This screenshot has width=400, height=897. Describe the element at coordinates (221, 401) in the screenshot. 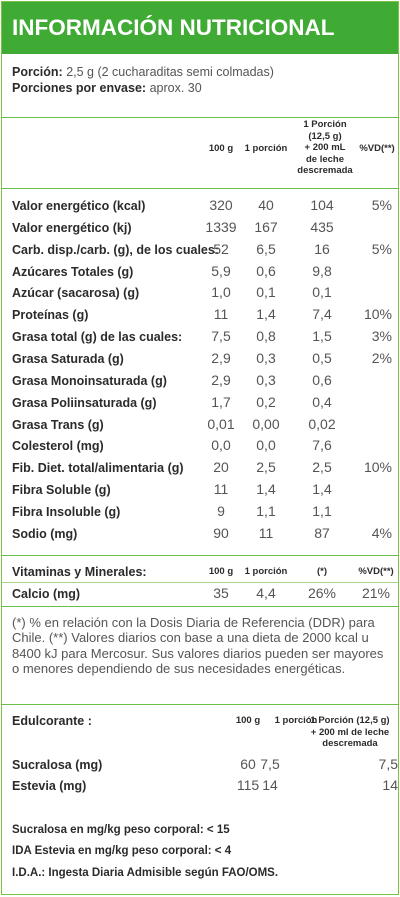

I see `nutrient-value-100g: 1,7` at that location.